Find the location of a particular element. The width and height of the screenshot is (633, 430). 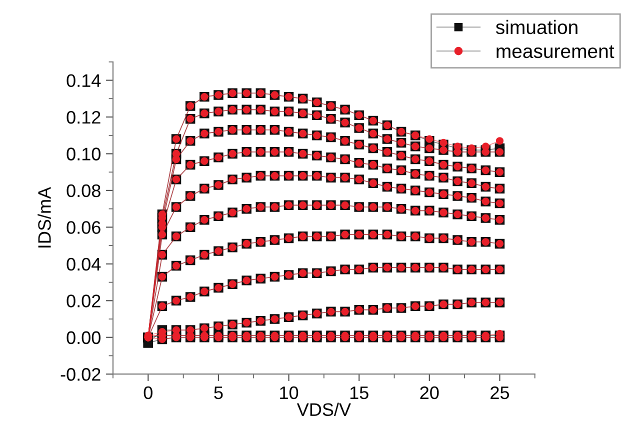

x-axis-title: VDS/V is located at coordinates (323, 409).